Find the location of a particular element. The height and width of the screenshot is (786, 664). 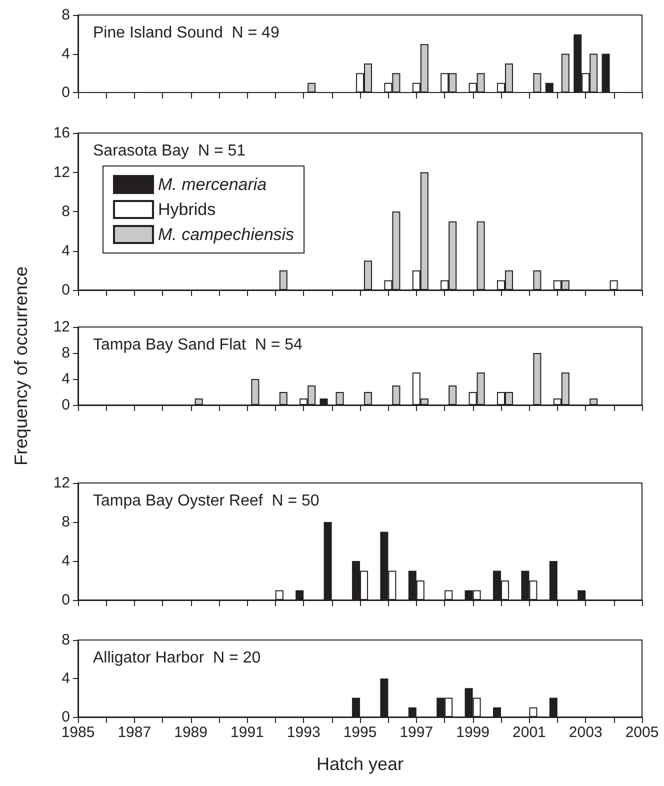

text: Tampa Bay Sand Flat N = 54 is located at coordinates (198, 345).